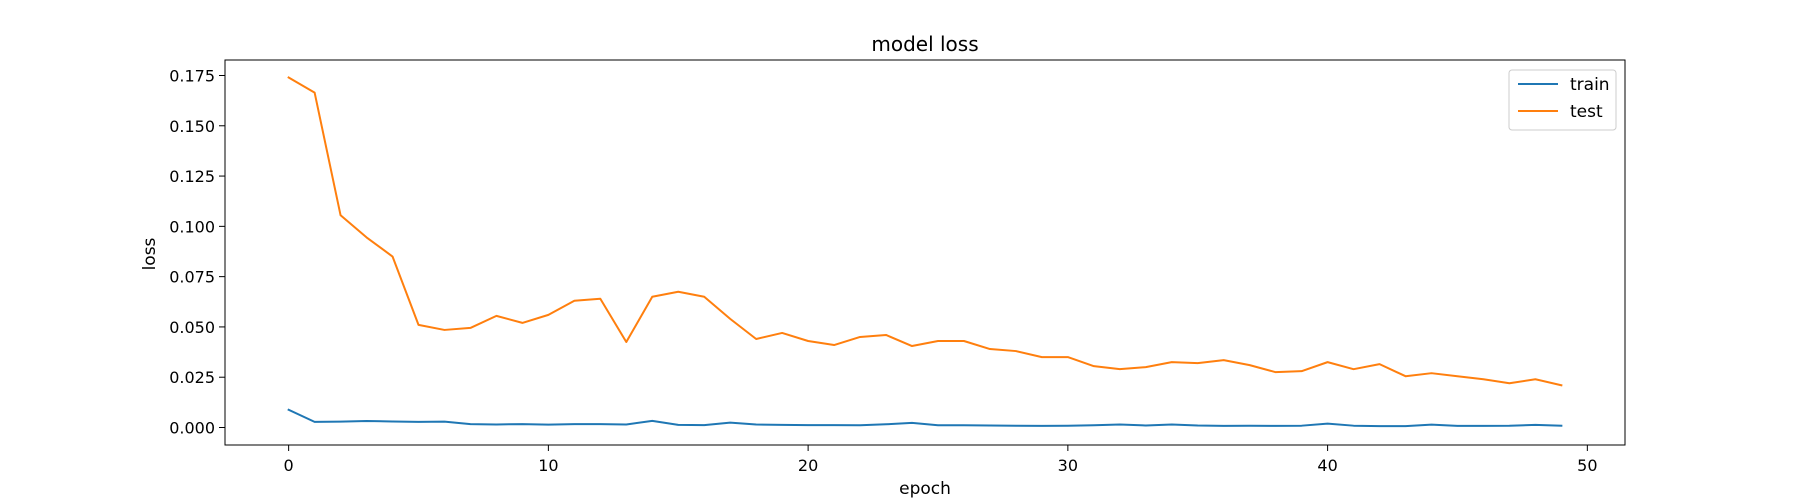  I want to click on x-tick-label: 20, so click(808, 465).